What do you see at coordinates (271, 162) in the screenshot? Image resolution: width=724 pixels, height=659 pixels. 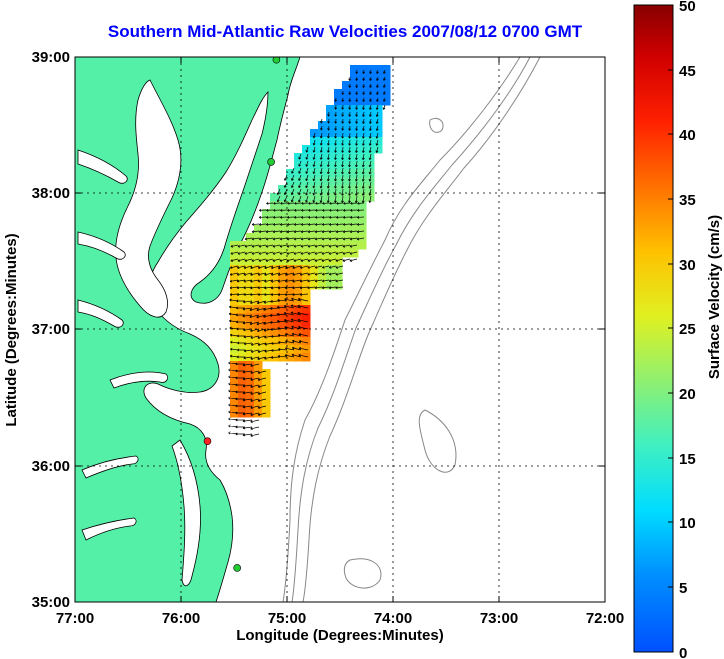 I see `station-mid-site` at bounding box center [271, 162].